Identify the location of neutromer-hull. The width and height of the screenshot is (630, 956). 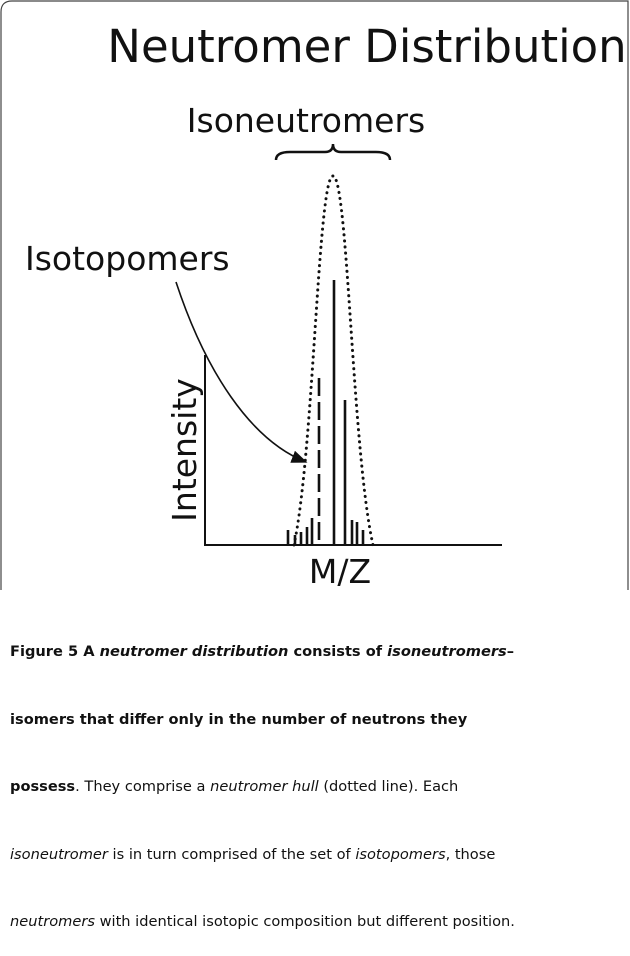
(333, 360).